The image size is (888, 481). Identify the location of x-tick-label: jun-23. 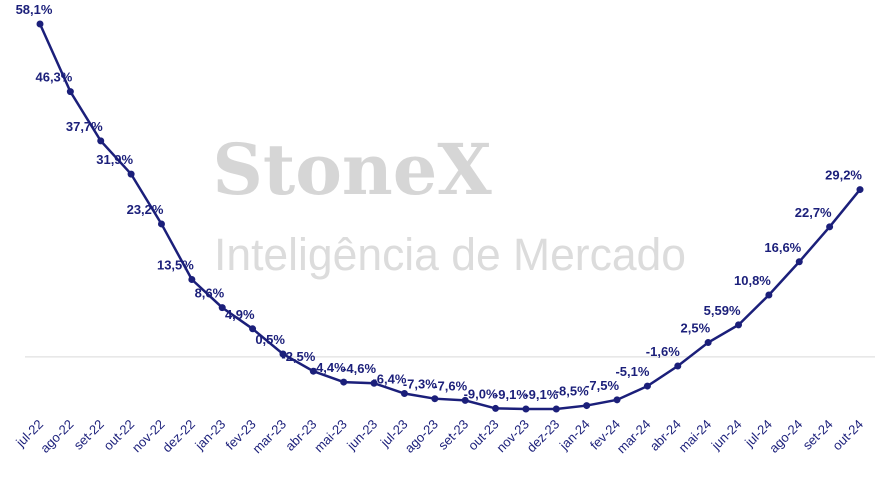
(361, 435).